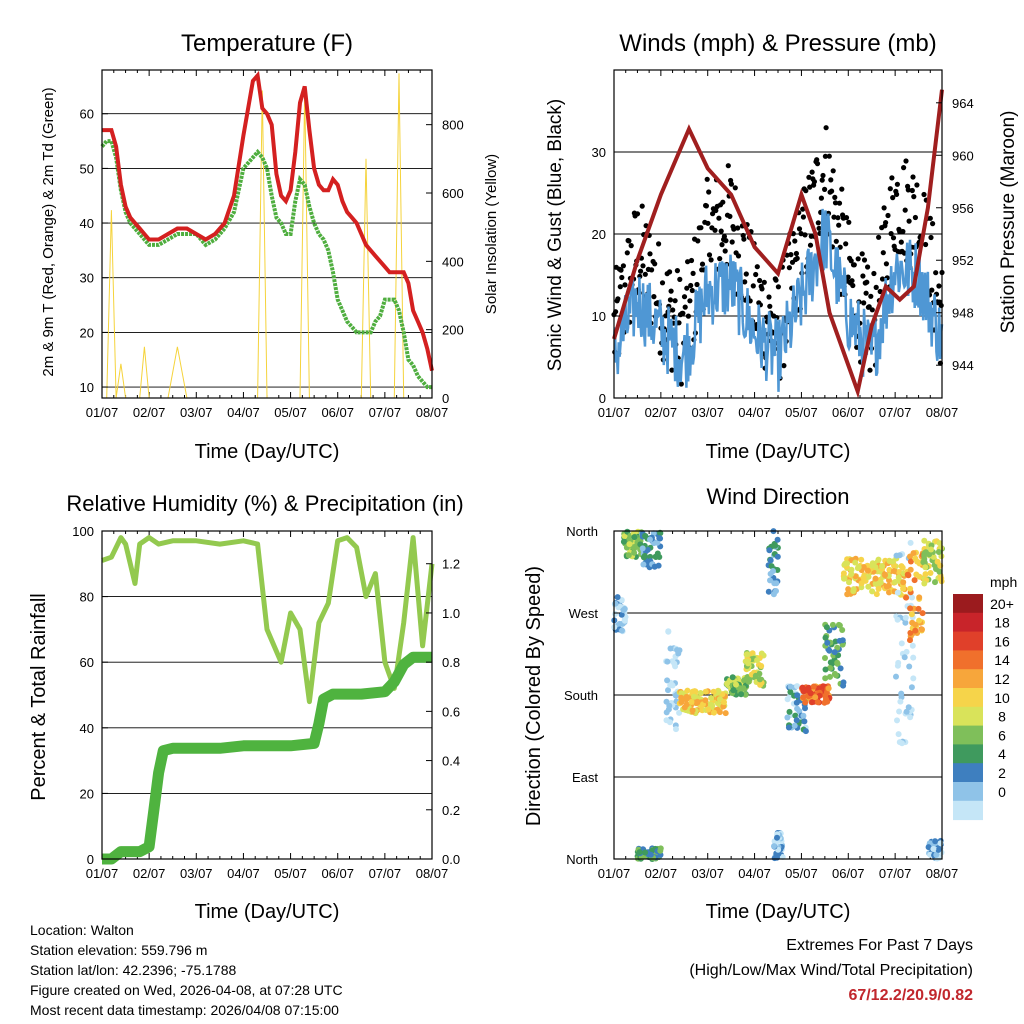  What do you see at coordinates (1002, 679) in the screenshot?
I see `legend-label: 12` at bounding box center [1002, 679].